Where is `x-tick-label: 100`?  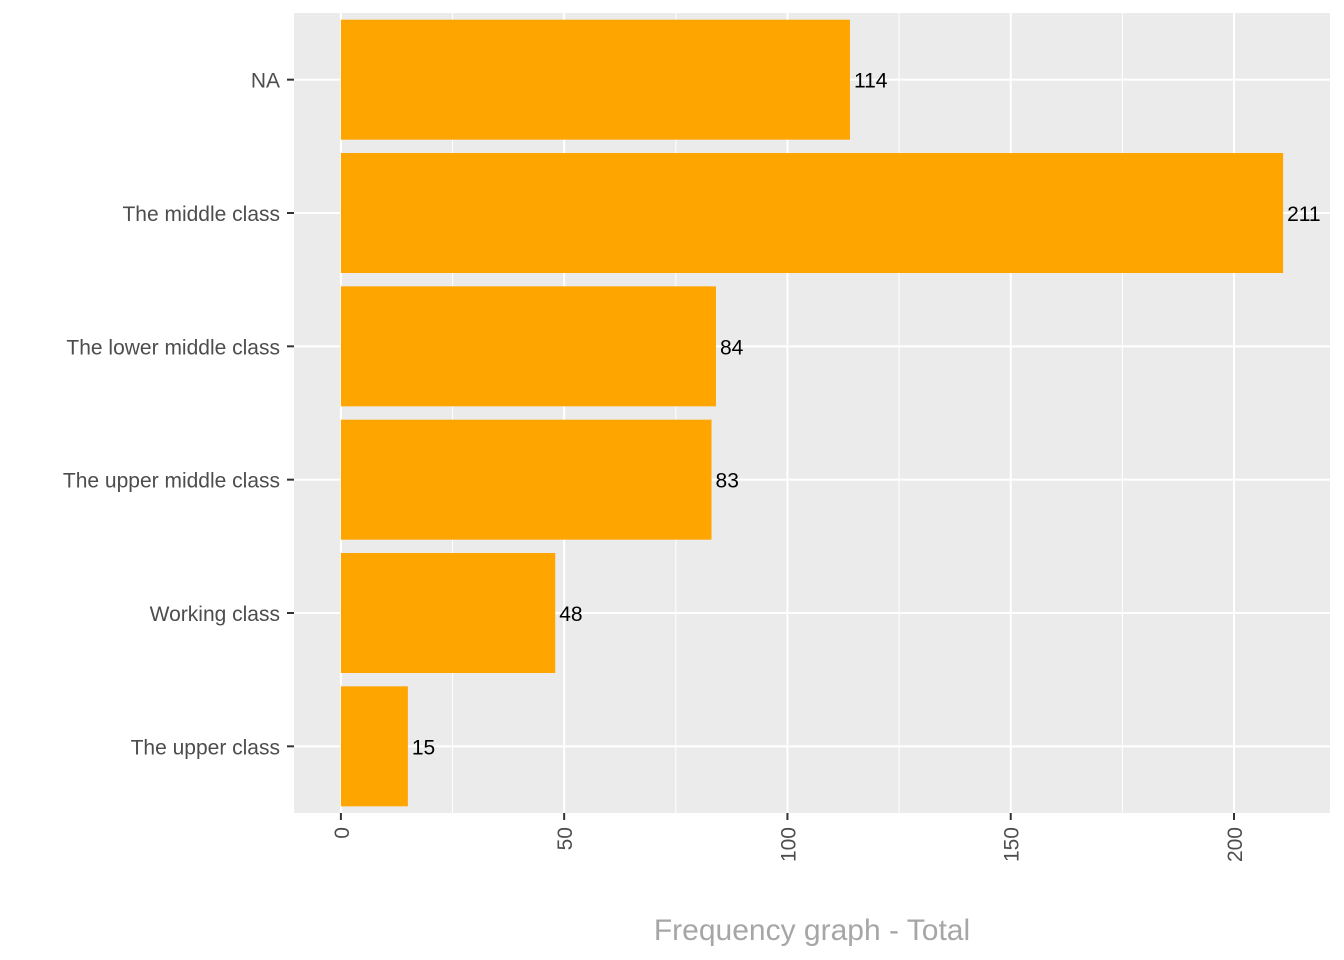 x-tick-label: 100 is located at coordinates (788, 844).